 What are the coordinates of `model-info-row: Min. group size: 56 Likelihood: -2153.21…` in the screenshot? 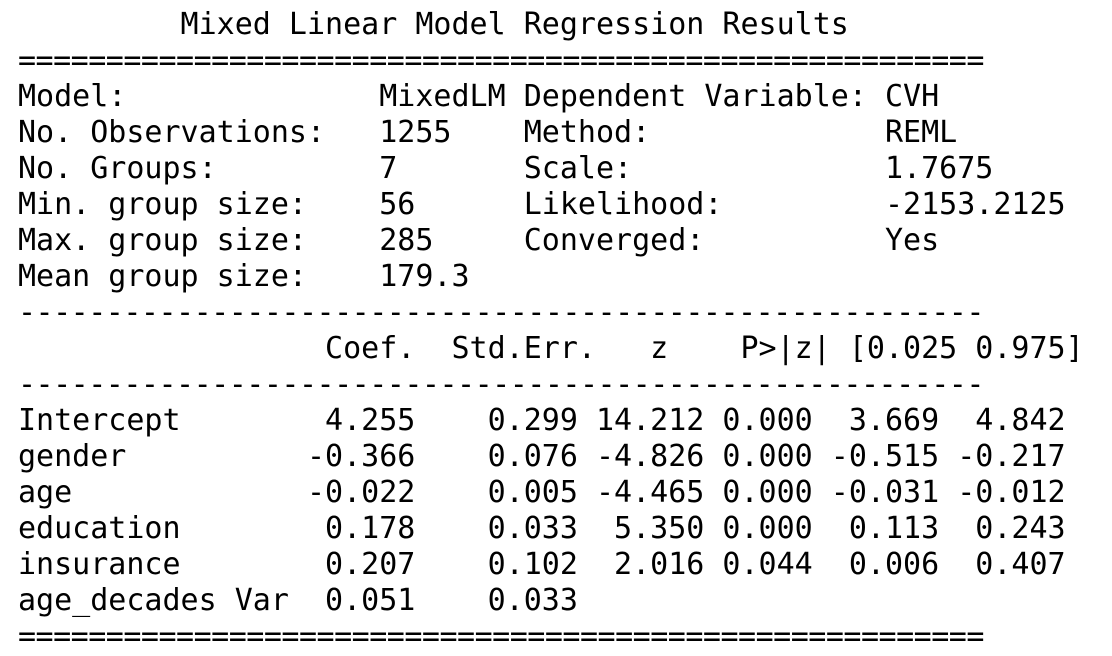 It's located at (542, 204).